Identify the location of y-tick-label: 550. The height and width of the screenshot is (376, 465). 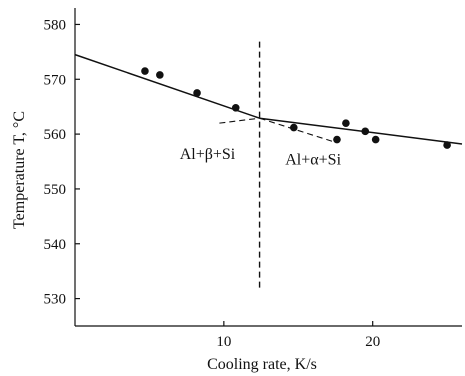
(55, 190).